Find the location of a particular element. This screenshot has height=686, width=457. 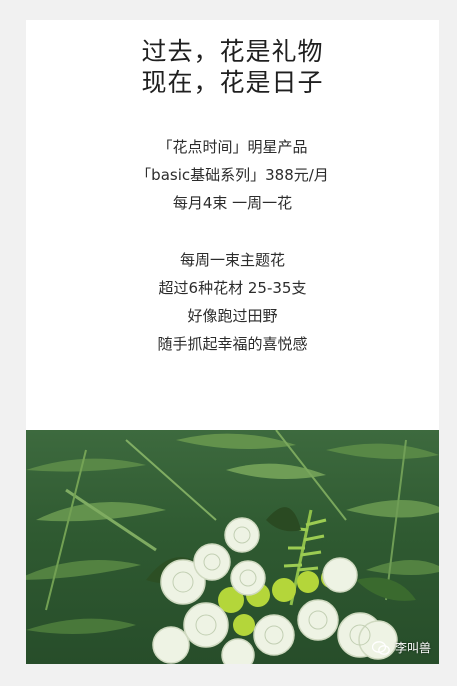

details-line-2: 超过6种花材 25-35支 is located at coordinates (232, 288).